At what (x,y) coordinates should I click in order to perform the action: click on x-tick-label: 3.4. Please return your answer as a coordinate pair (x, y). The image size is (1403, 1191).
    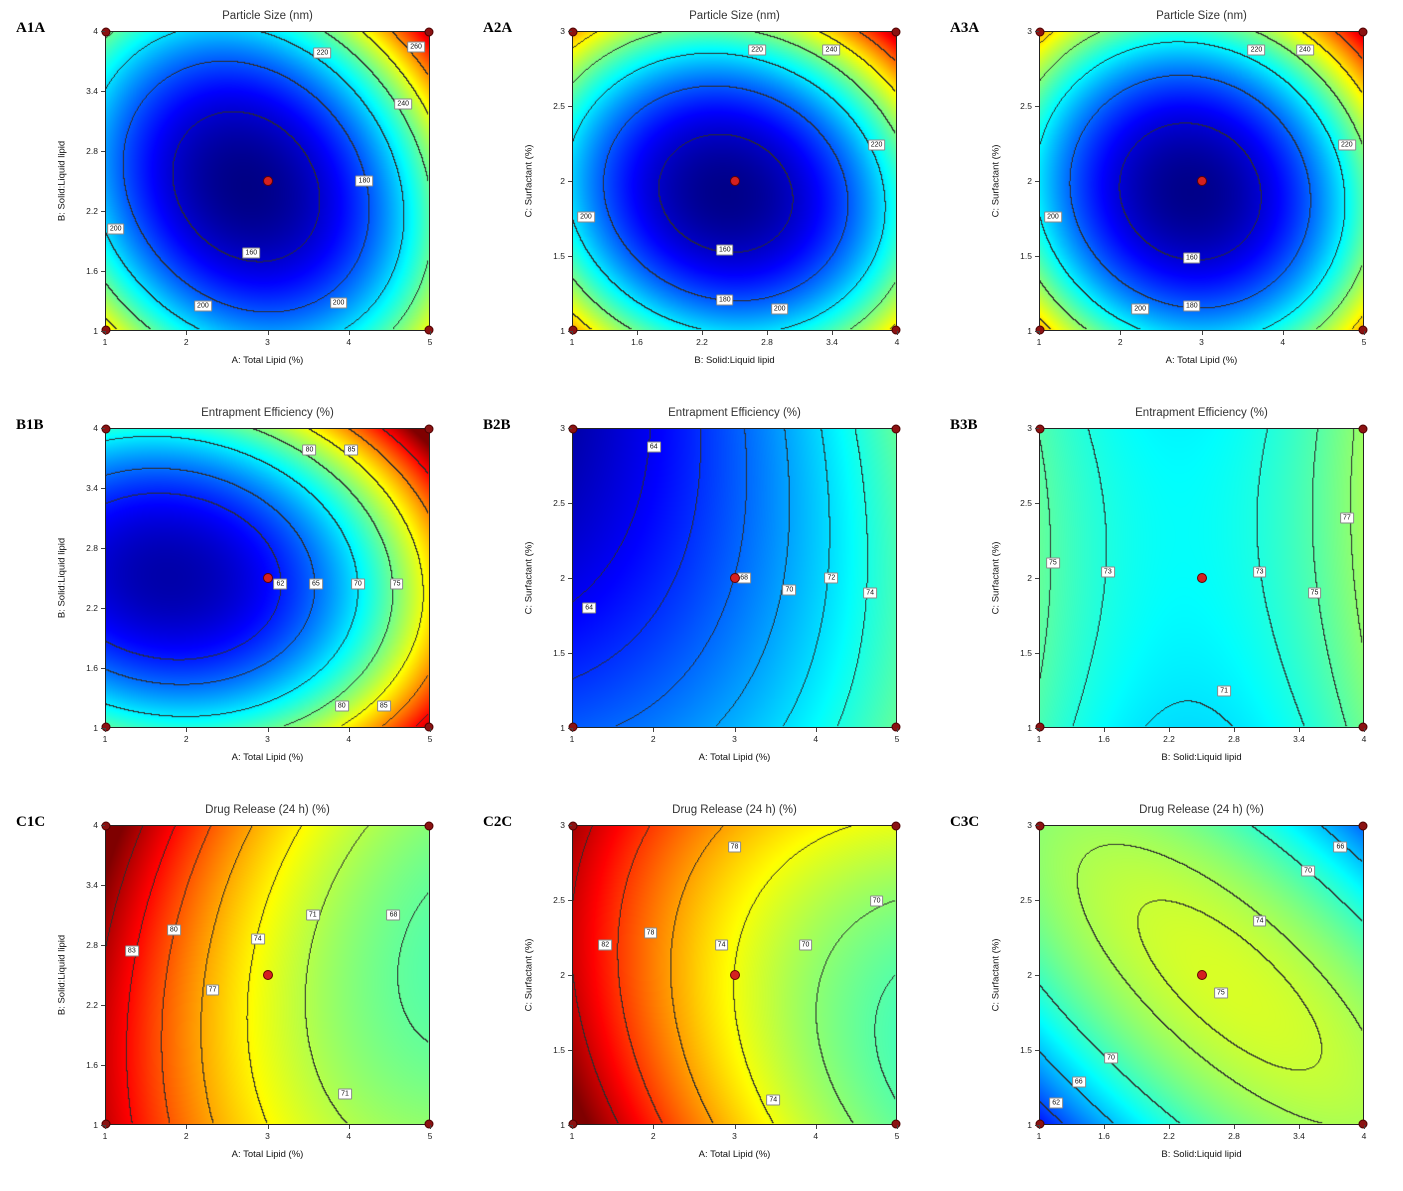
    Looking at the image, I should click on (1299, 1136).